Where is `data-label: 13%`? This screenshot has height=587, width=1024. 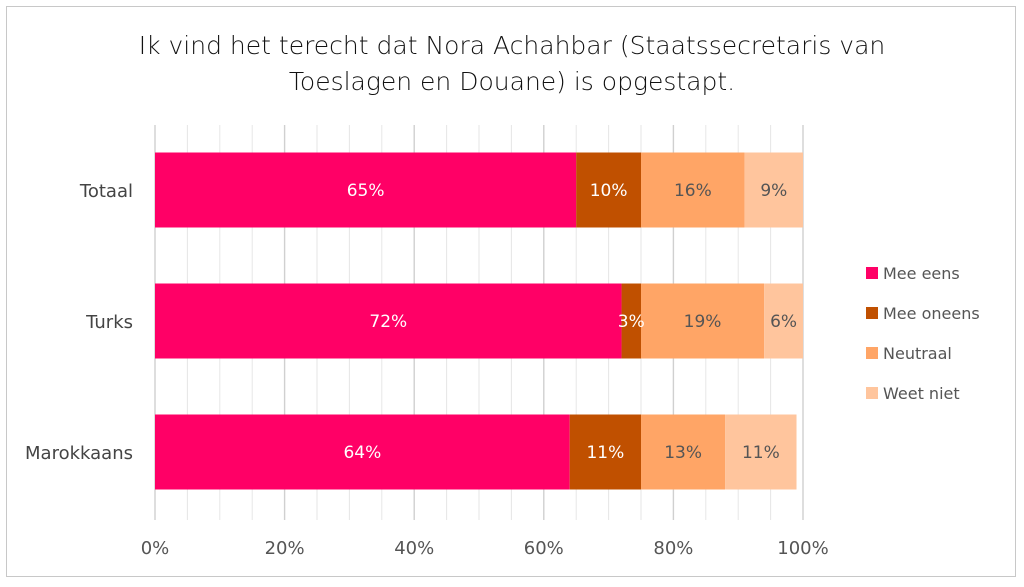
data-label: 13% is located at coordinates (683, 453).